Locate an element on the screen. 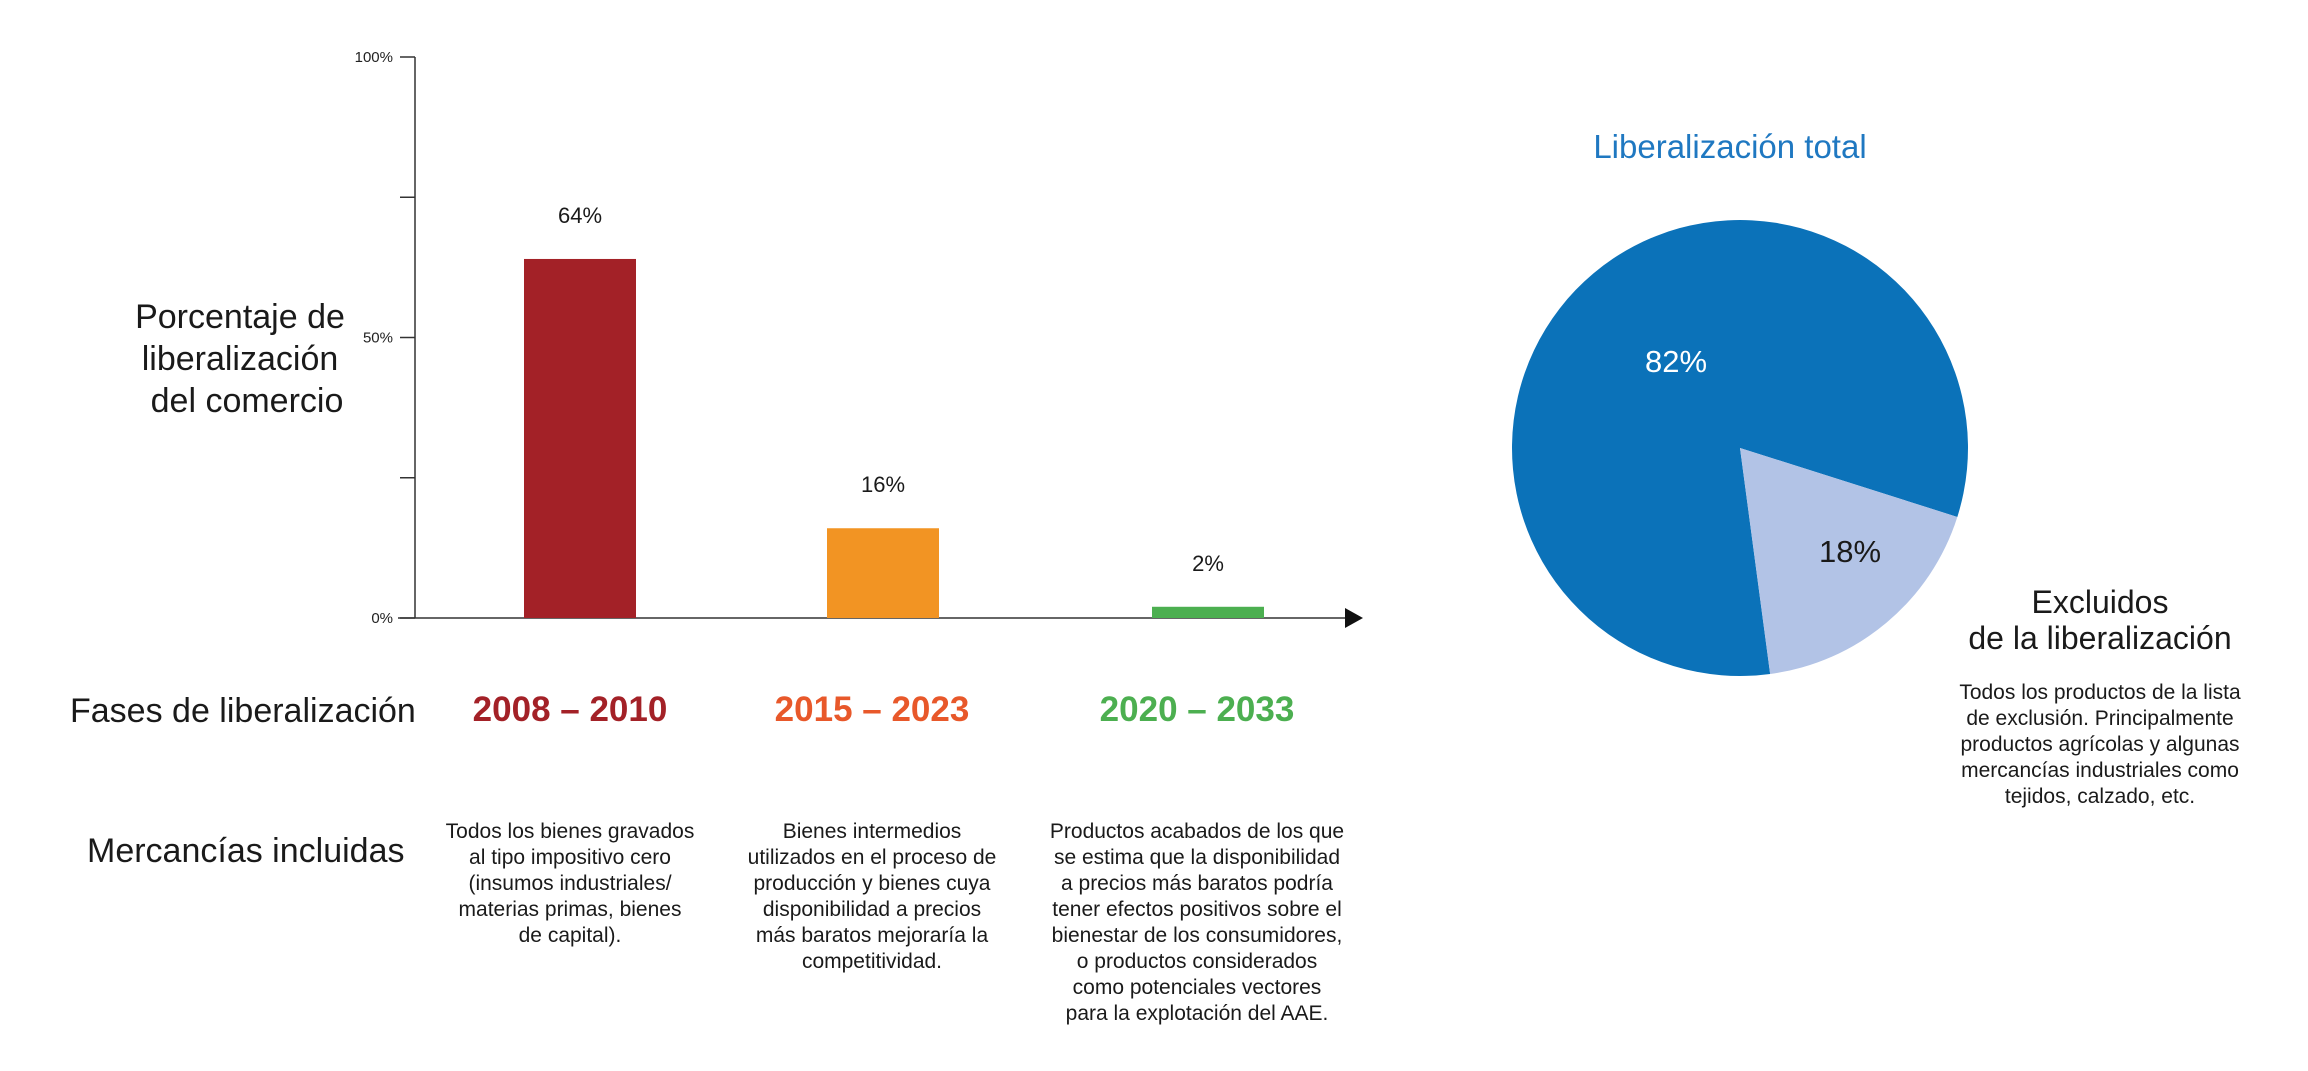 This screenshot has width=2308, height=1071. excluded-title-line-1: Excluidos is located at coordinates (2100, 602).